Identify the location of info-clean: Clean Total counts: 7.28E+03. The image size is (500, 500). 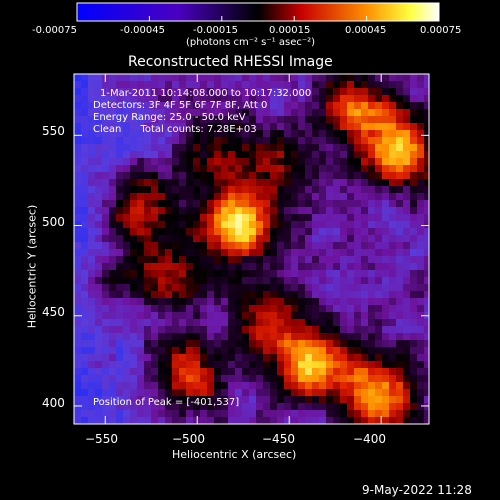
(175, 129).